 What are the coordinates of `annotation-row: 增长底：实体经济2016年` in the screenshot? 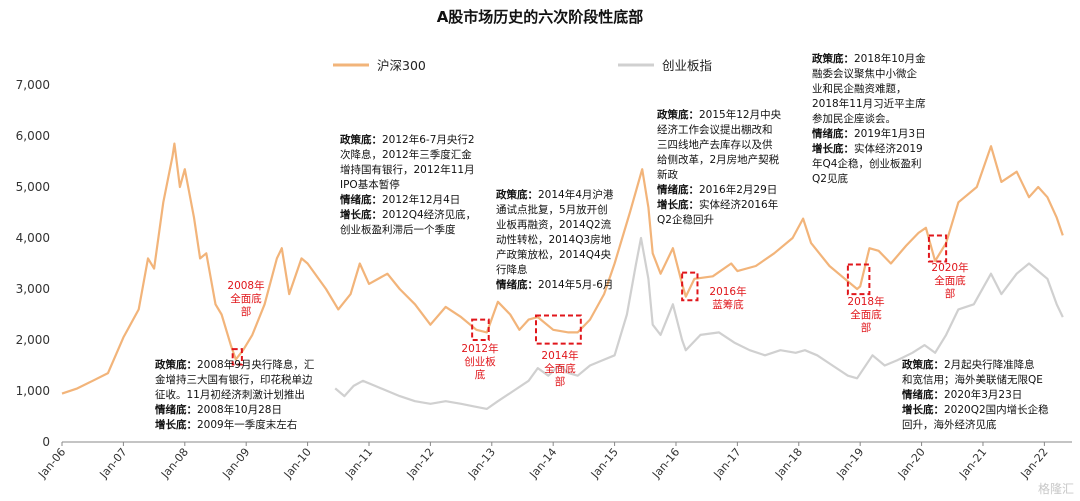 It's located at (719, 205).